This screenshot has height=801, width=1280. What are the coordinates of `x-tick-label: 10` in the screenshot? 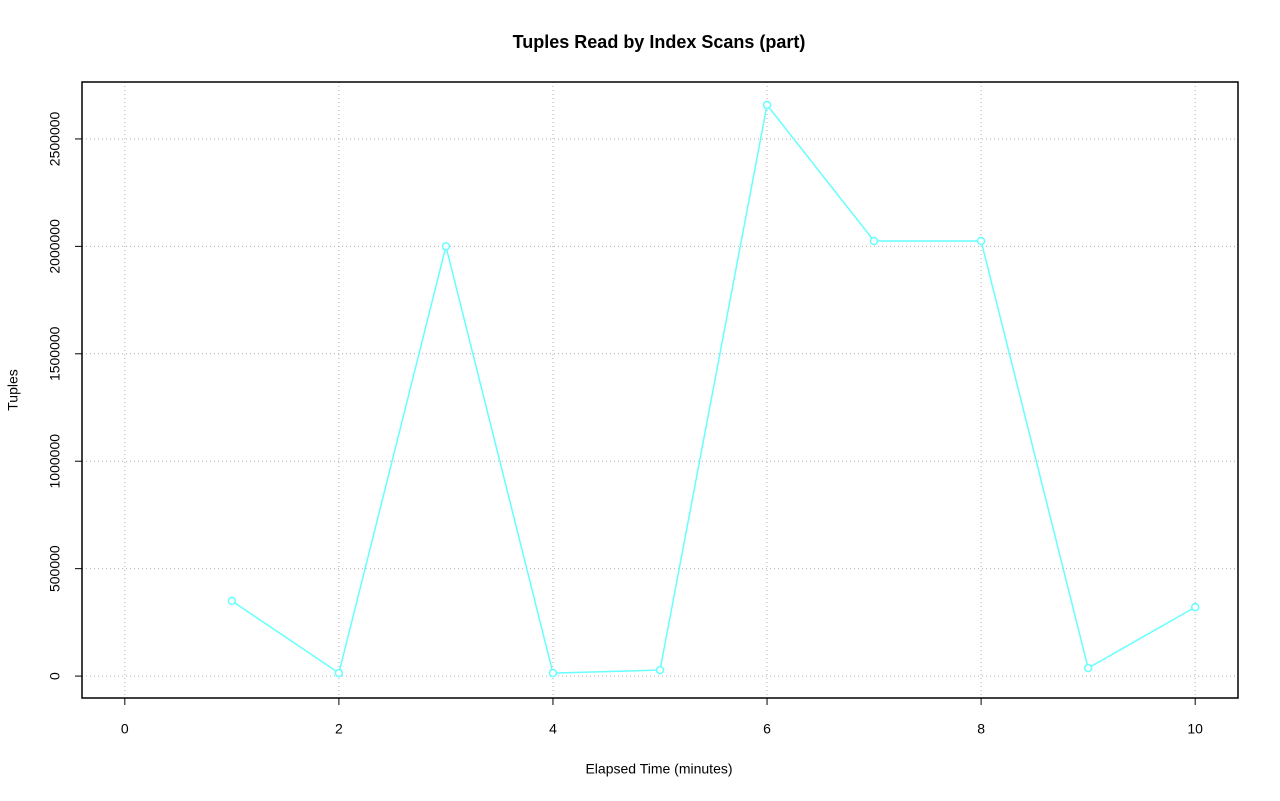 It's located at (1195, 729).